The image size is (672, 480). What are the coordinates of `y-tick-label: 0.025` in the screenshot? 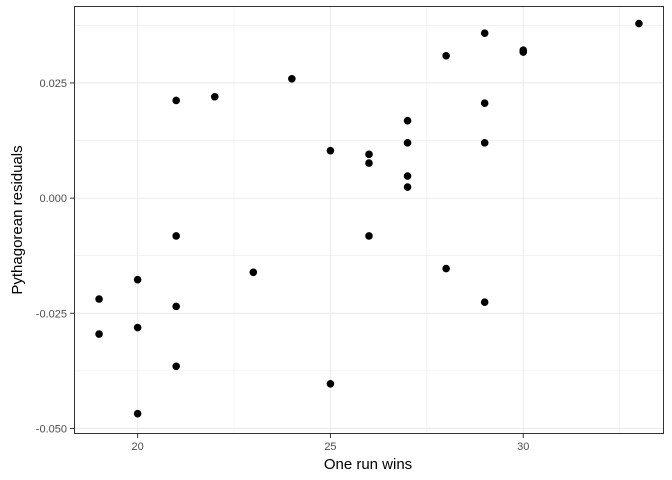 It's located at (53, 84).